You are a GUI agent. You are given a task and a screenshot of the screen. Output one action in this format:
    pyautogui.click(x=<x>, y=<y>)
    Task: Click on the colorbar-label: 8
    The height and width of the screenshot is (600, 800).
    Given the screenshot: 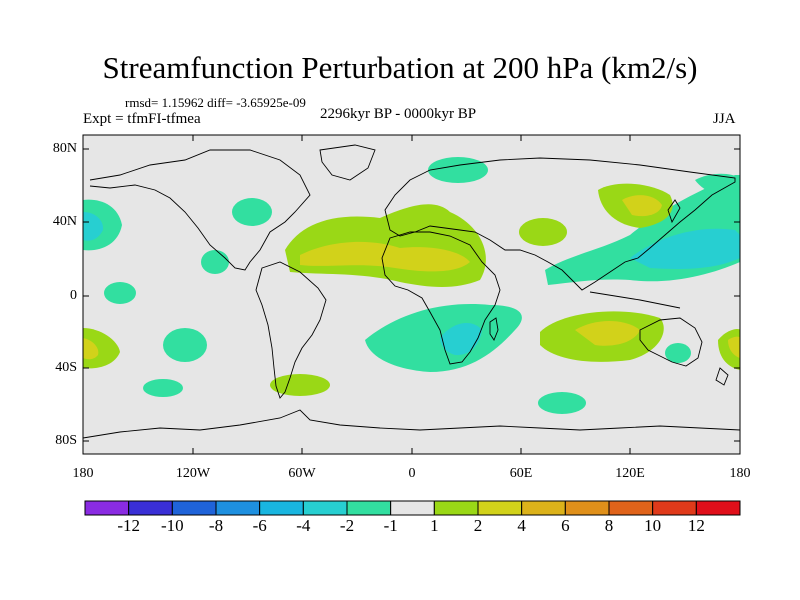 What is the action you would take?
    pyautogui.click(x=609, y=525)
    